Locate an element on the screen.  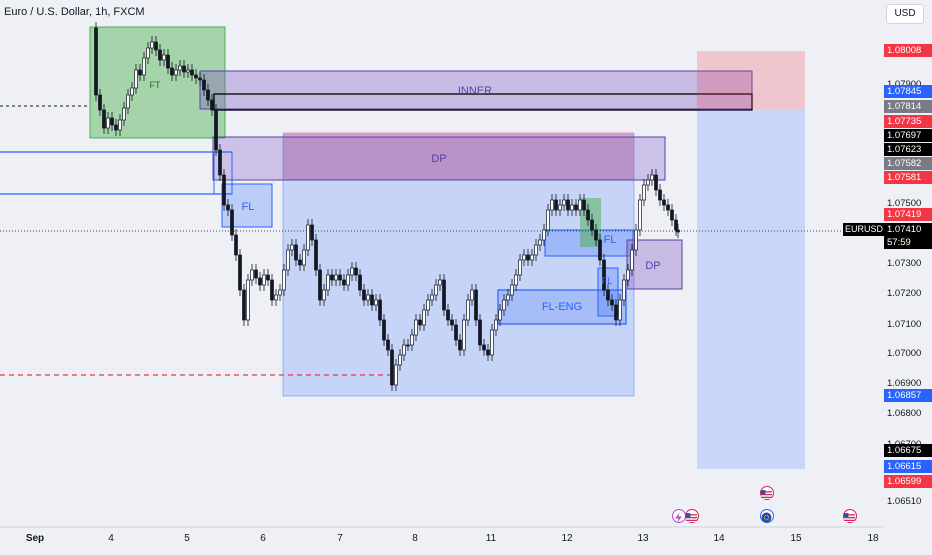
time-tick: 6 is located at coordinates (263, 538).